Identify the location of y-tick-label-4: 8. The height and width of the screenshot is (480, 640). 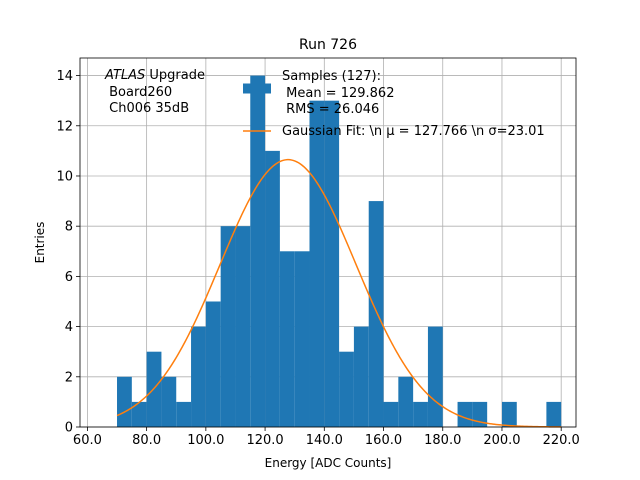
(69, 227).